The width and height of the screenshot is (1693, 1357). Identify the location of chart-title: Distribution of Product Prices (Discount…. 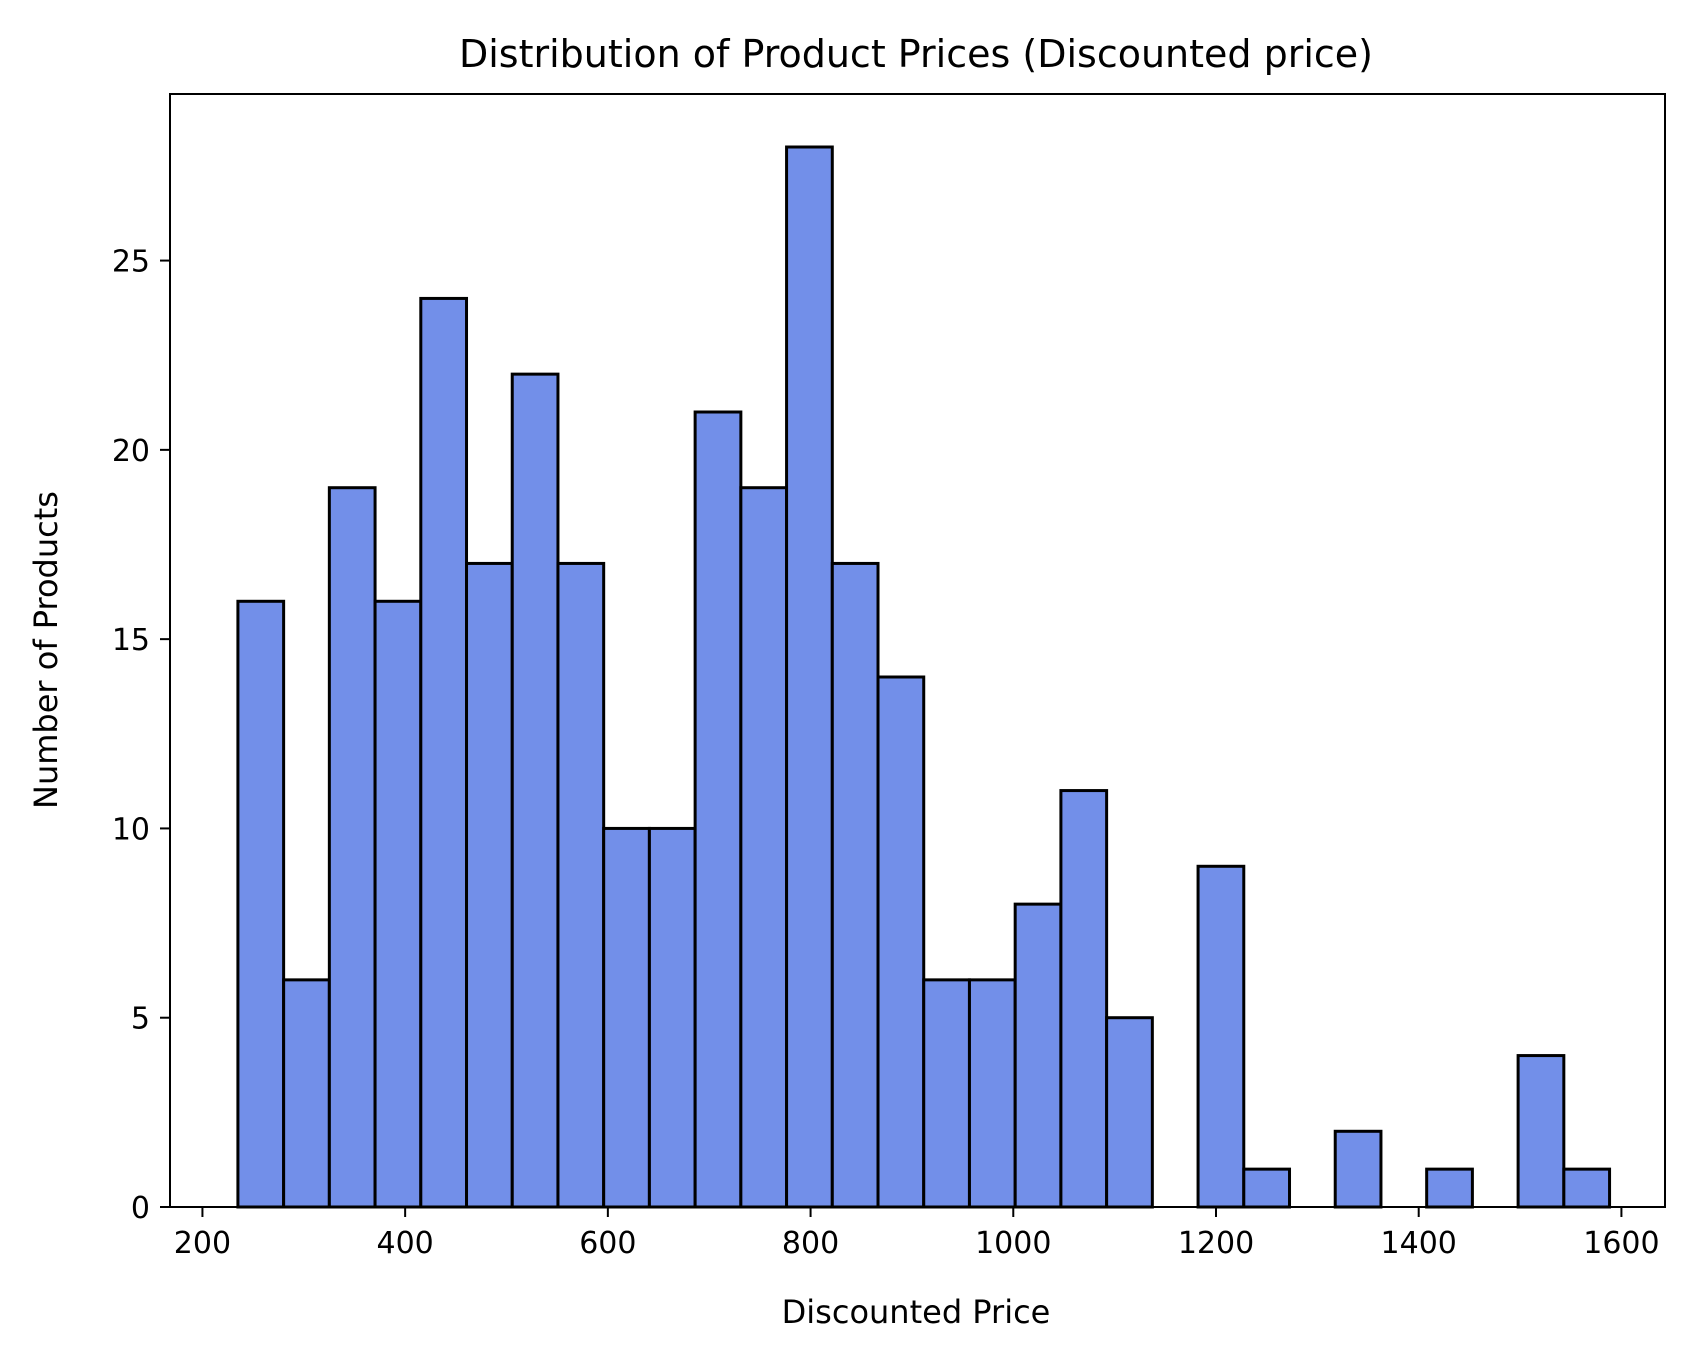
(916, 54).